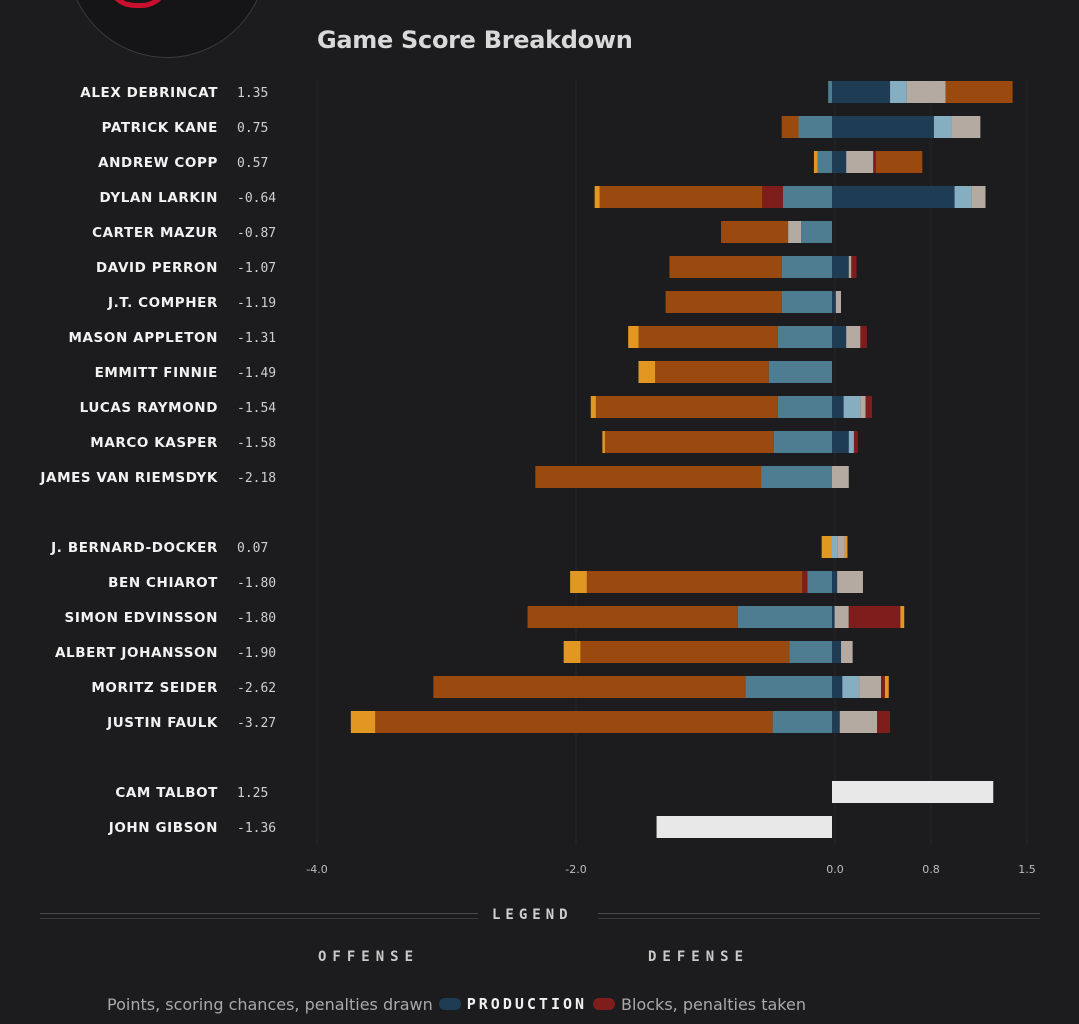 The width and height of the screenshot is (1079, 1024). What do you see at coordinates (256, 198) in the screenshot?
I see `game-score-value: -0.64` at bounding box center [256, 198].